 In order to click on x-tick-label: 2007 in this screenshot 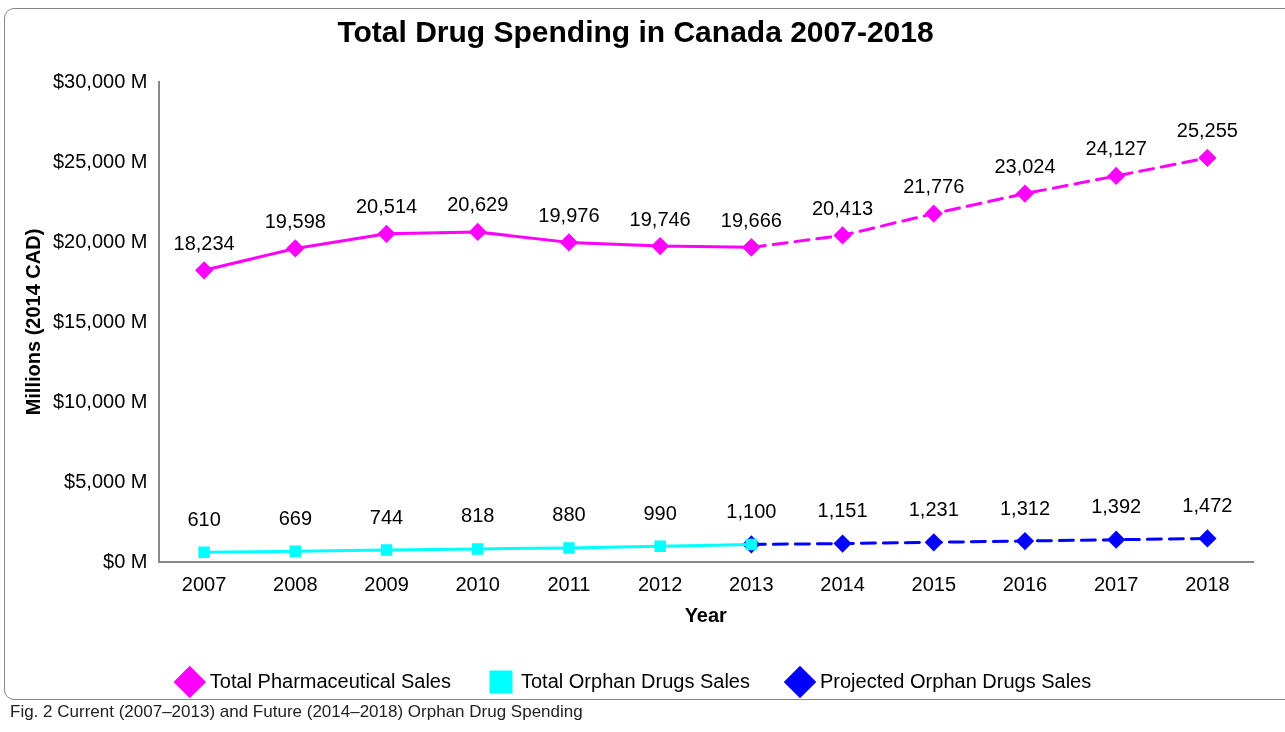, I will do `click(204, 583)`.